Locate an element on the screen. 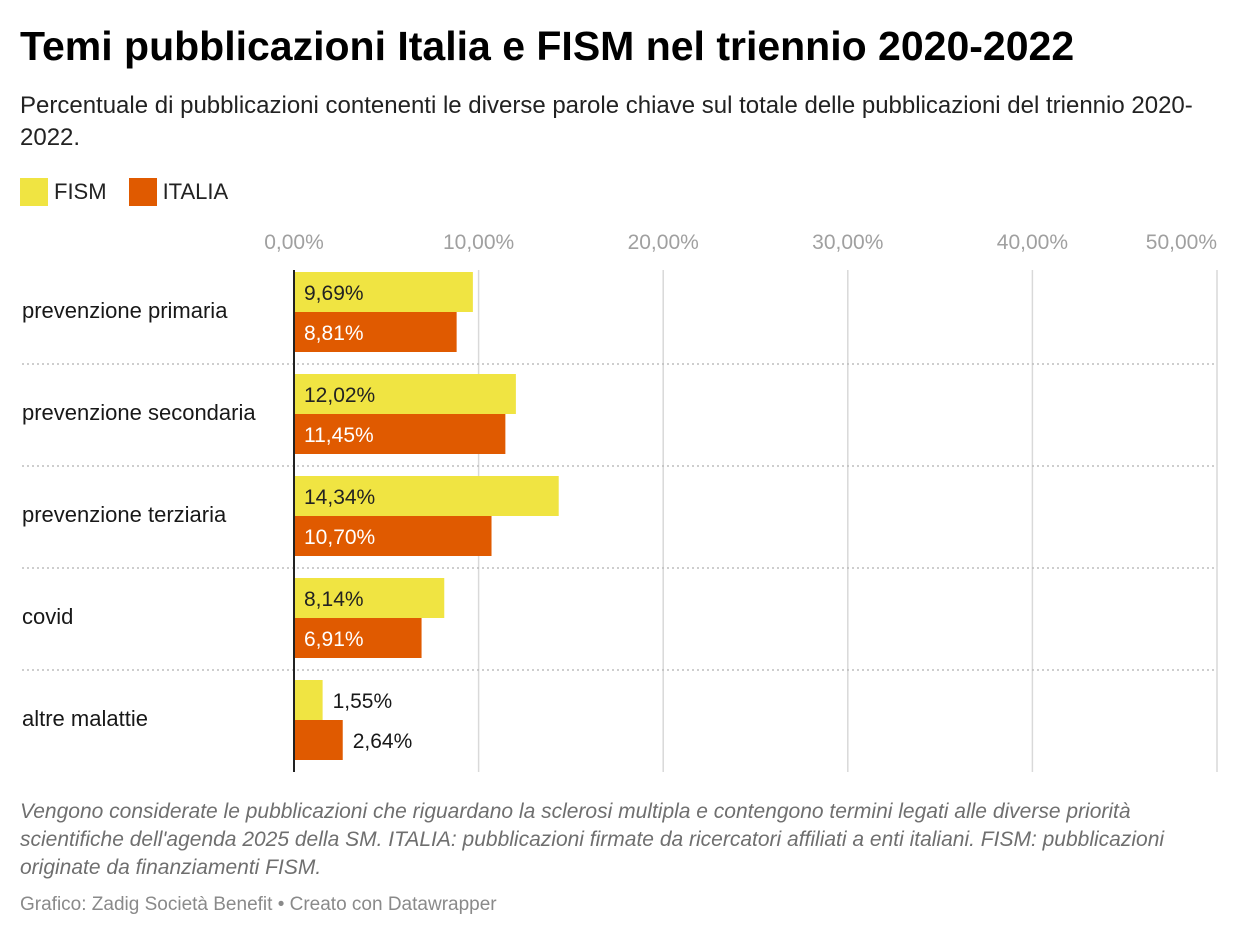 This screenshot has height=942, width=1240. legend-swatch-italia is located at coordinates (142, 192).